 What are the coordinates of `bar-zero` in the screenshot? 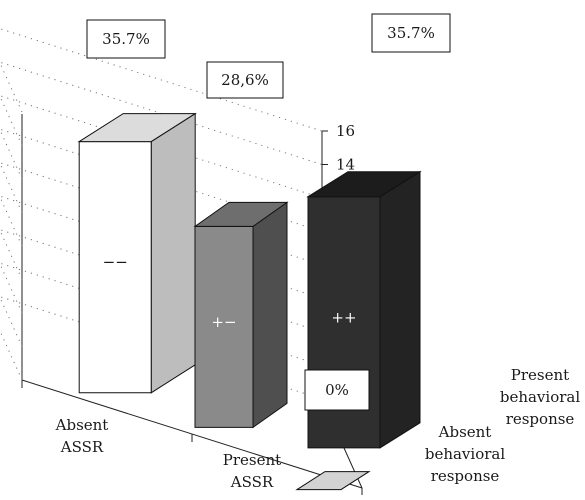 It's located at (333, 481).